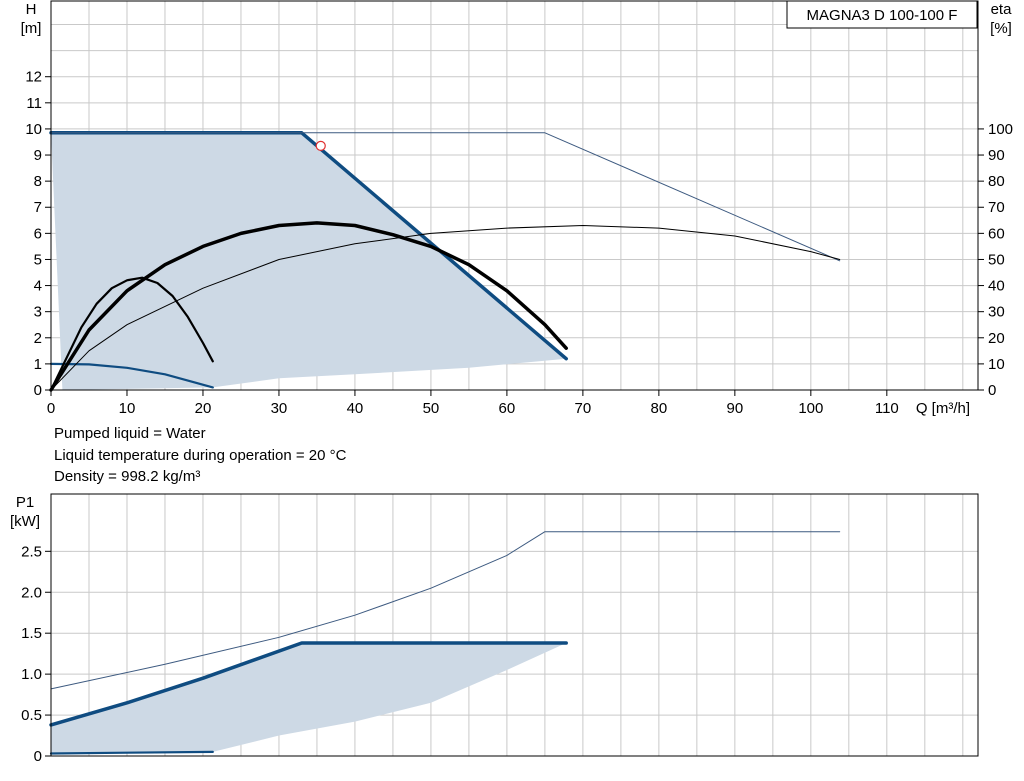  What do you see at coordinates (31, 592) in the screenshot?
I see `power-y-tick-label: 2.0` at bounding box center [31, 592].